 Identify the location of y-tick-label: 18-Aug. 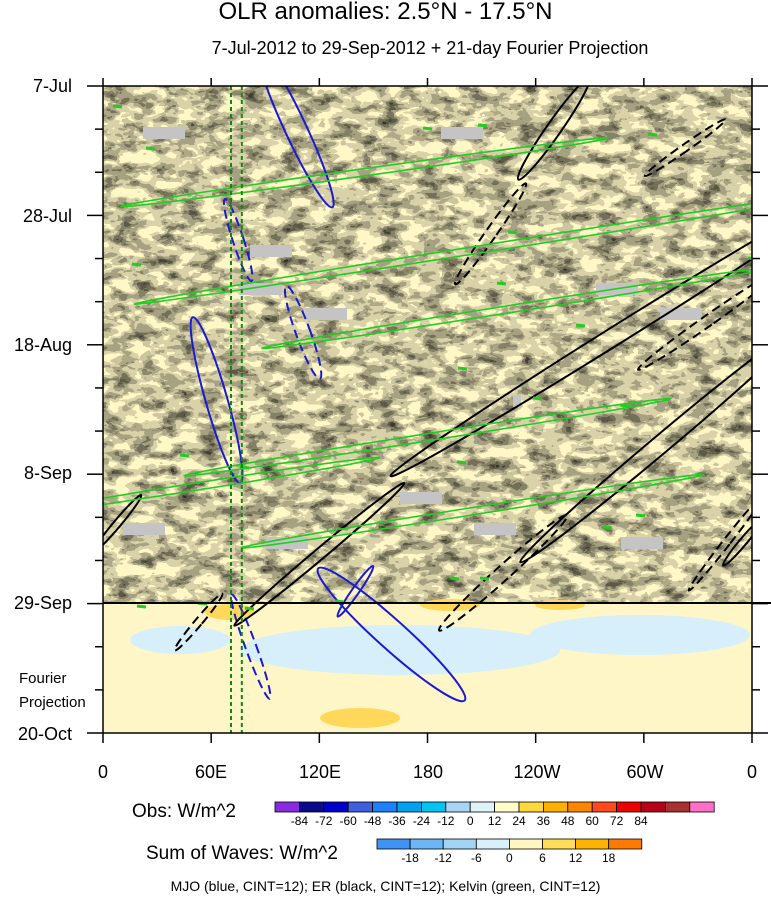
(42, 345).